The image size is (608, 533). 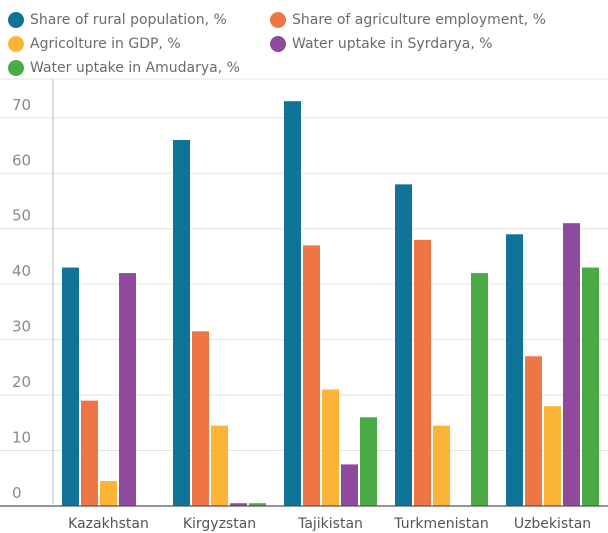 I want to click on legend-item-agriculture-employment: Share of agriculture employment, %, so click(x=408, y=20).